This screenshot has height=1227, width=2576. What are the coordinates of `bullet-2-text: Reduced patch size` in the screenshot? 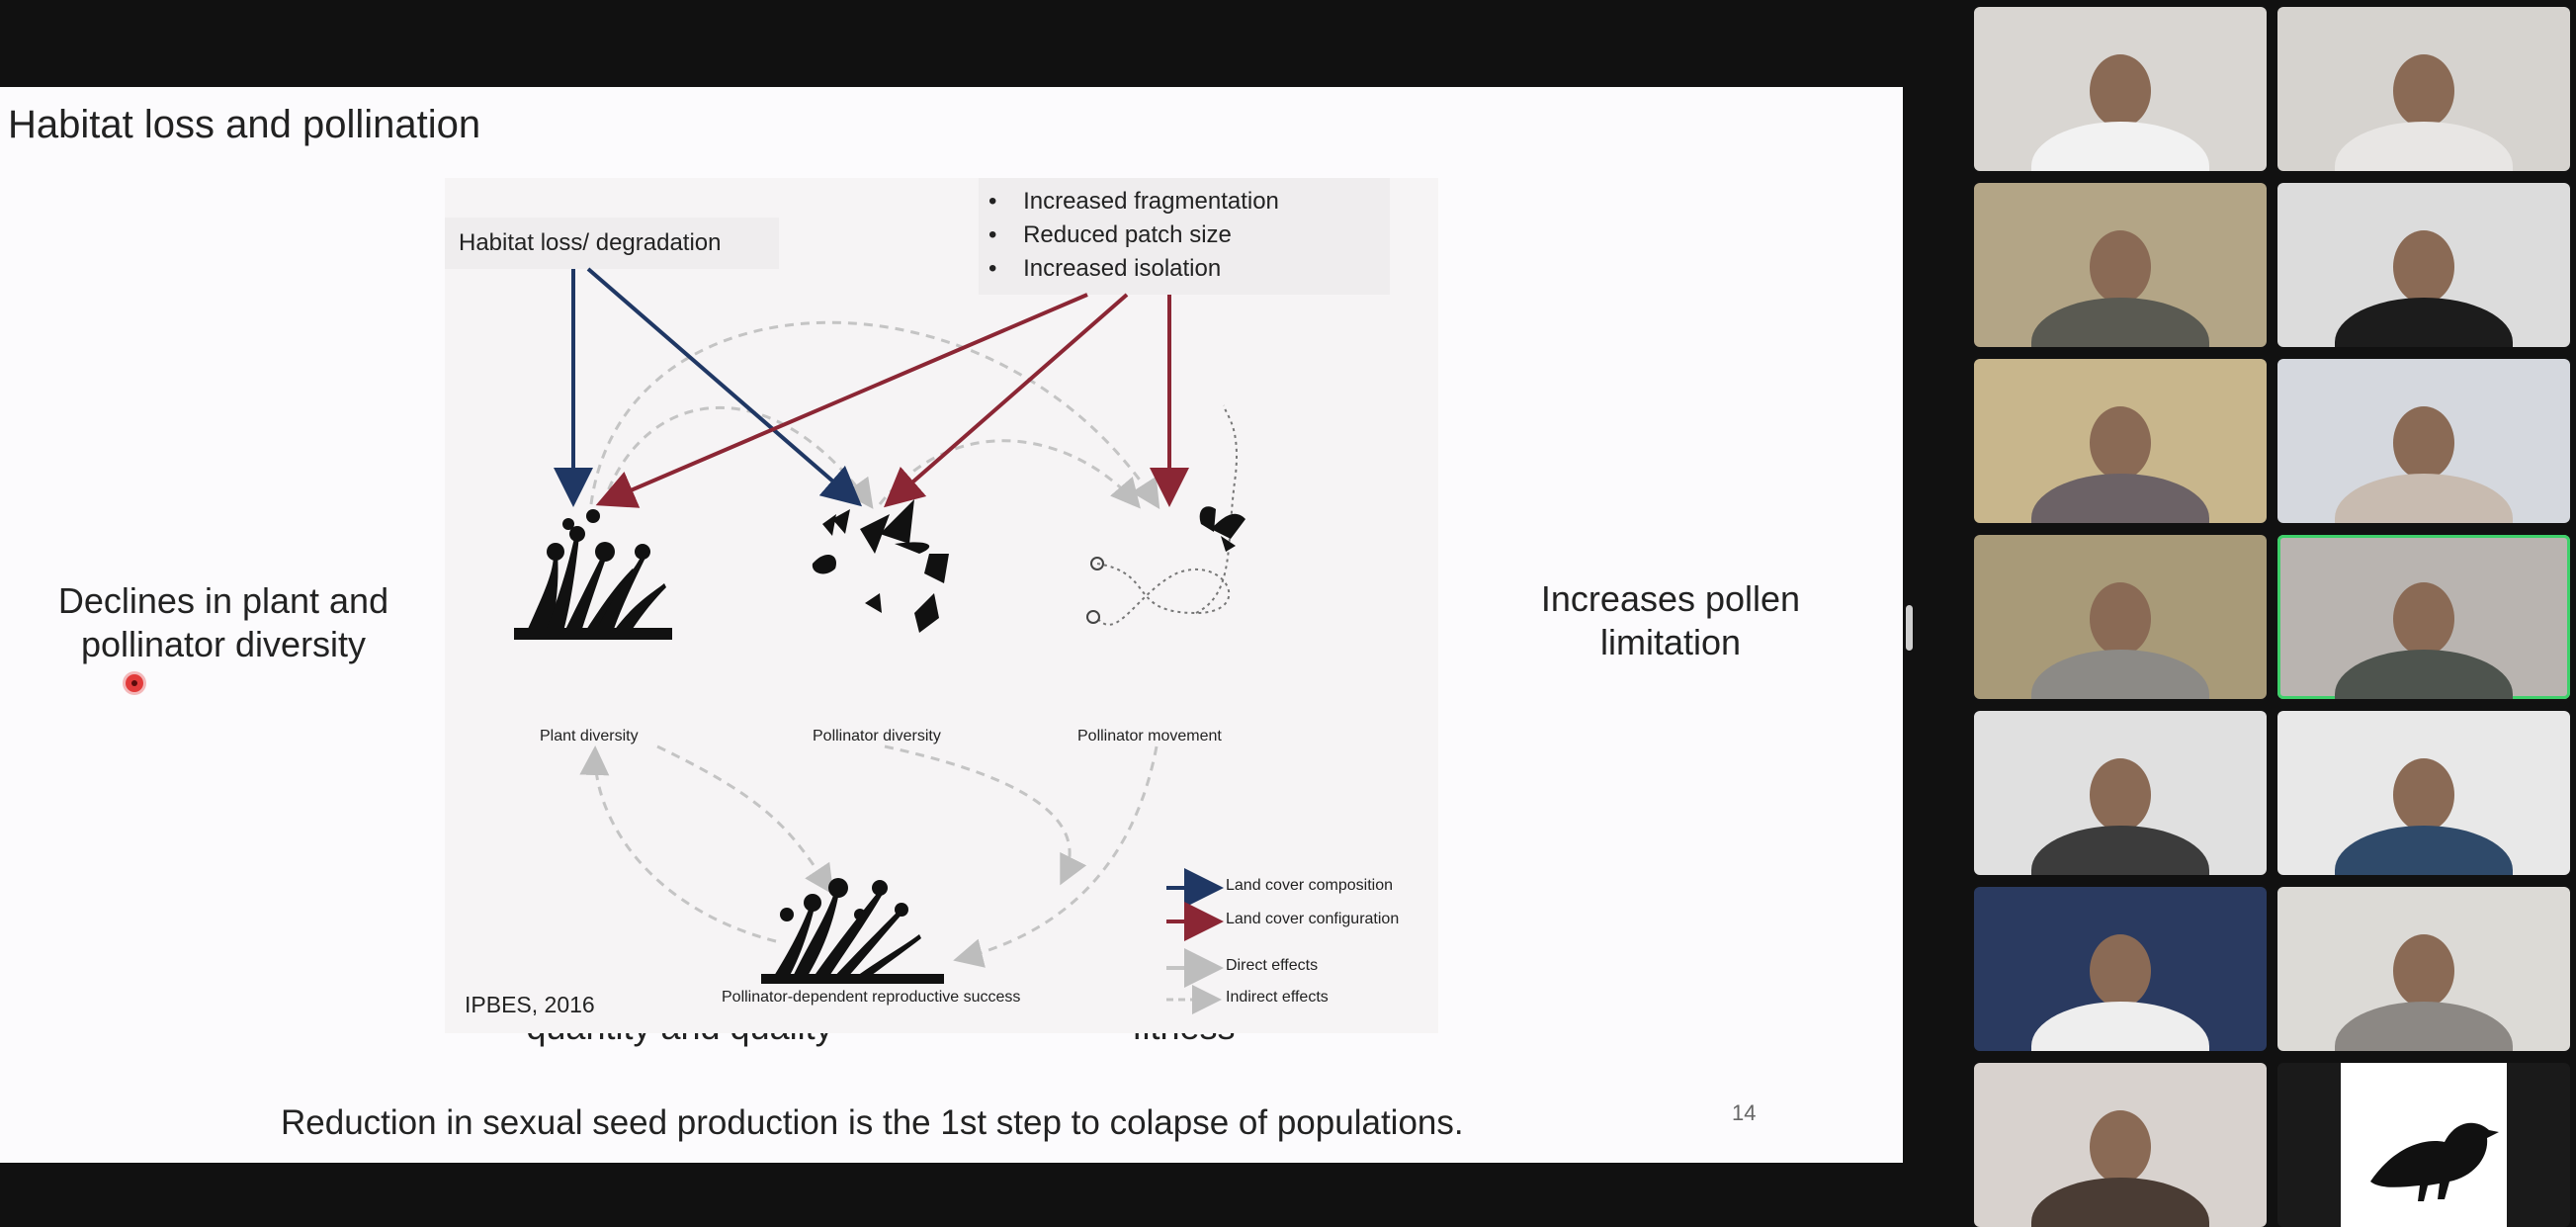 It's located at (1127, 234).